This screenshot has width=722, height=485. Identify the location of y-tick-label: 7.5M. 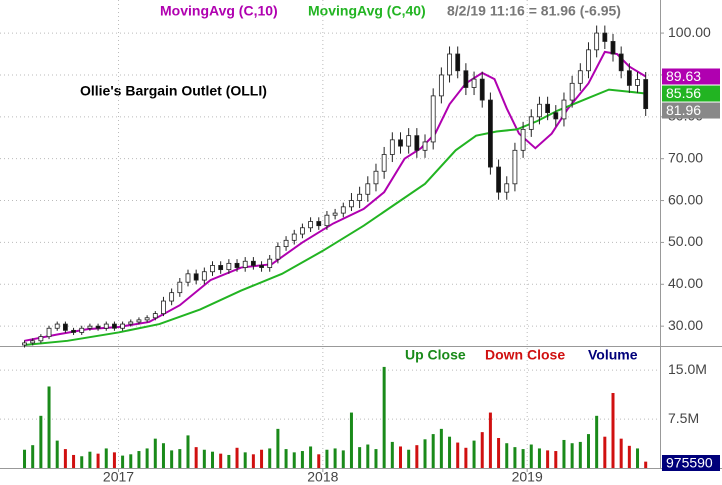
(683, 418).